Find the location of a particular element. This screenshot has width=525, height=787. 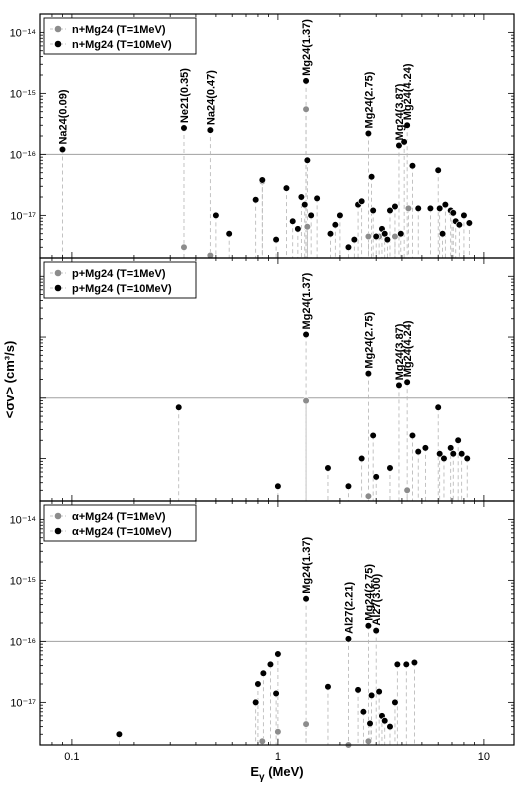

legend-entry: n+Mg24 (T=10MeV) is located at coordinates (122, 45).